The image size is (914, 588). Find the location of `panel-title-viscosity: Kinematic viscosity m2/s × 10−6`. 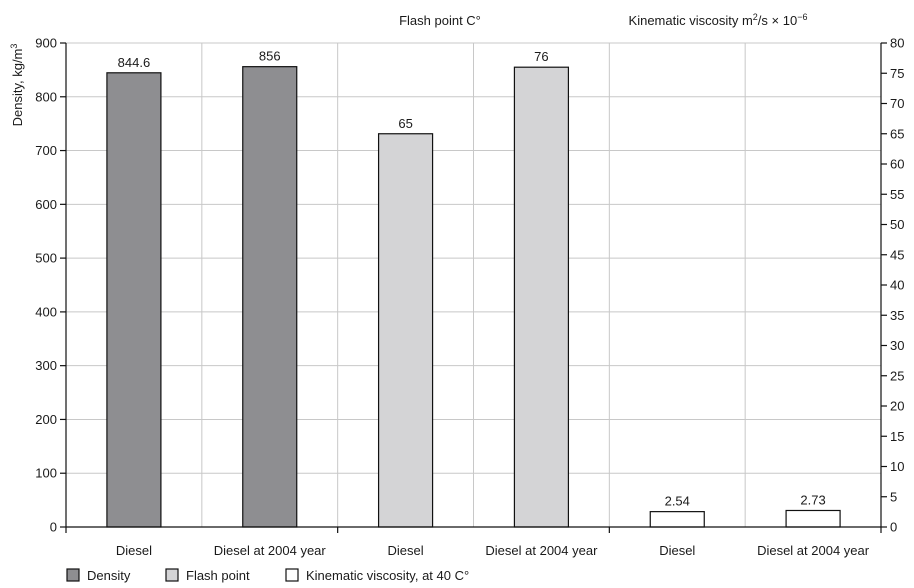

panel-title-viscosity: Kinematic viscosity m2/s × 10−6 is located at coordinates (718, 20).